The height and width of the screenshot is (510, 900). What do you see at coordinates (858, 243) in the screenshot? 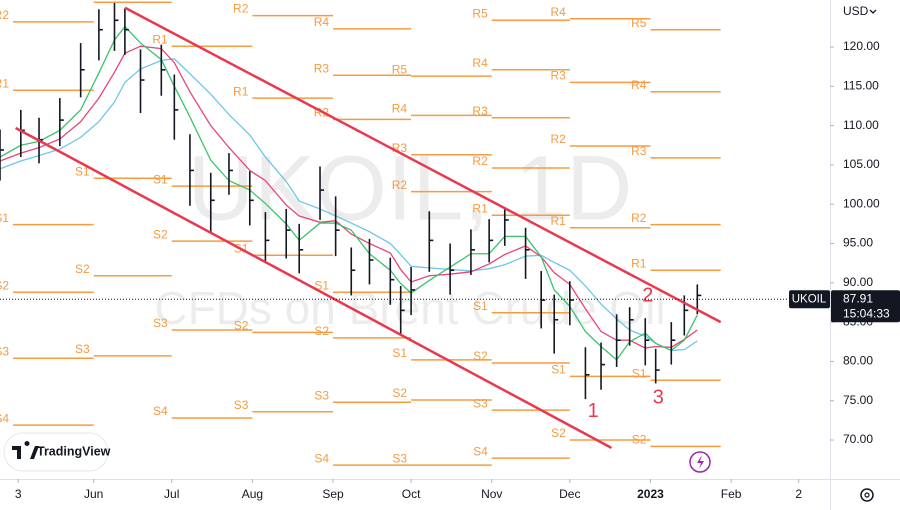
I see `y-tick-label: 95.00` at bounding box center [858, 243].